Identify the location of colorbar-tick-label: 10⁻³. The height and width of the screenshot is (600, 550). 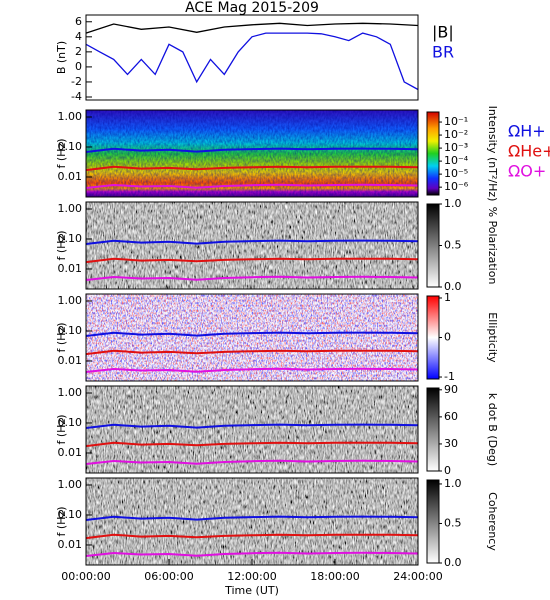
(456, 147).